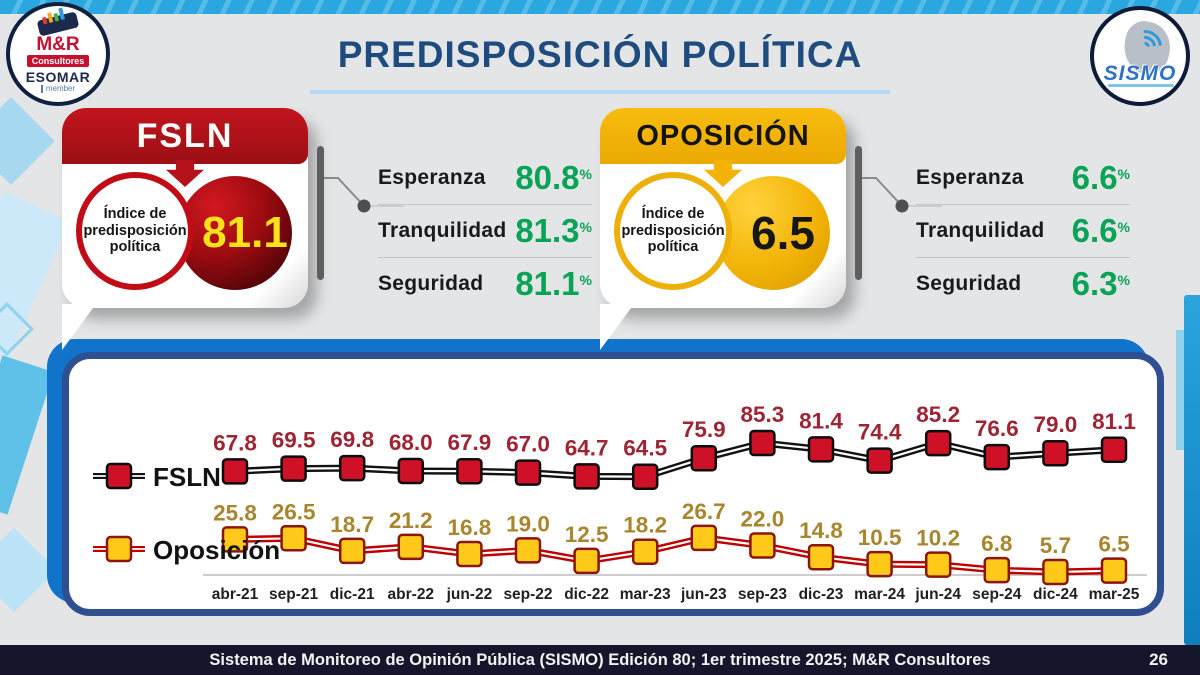 This screenshot has height=675, width=1200. What do you see at coordinates (235, 594) in the screenshot?
I see `svg-text: abr-21` at bounding box center [235, 594].